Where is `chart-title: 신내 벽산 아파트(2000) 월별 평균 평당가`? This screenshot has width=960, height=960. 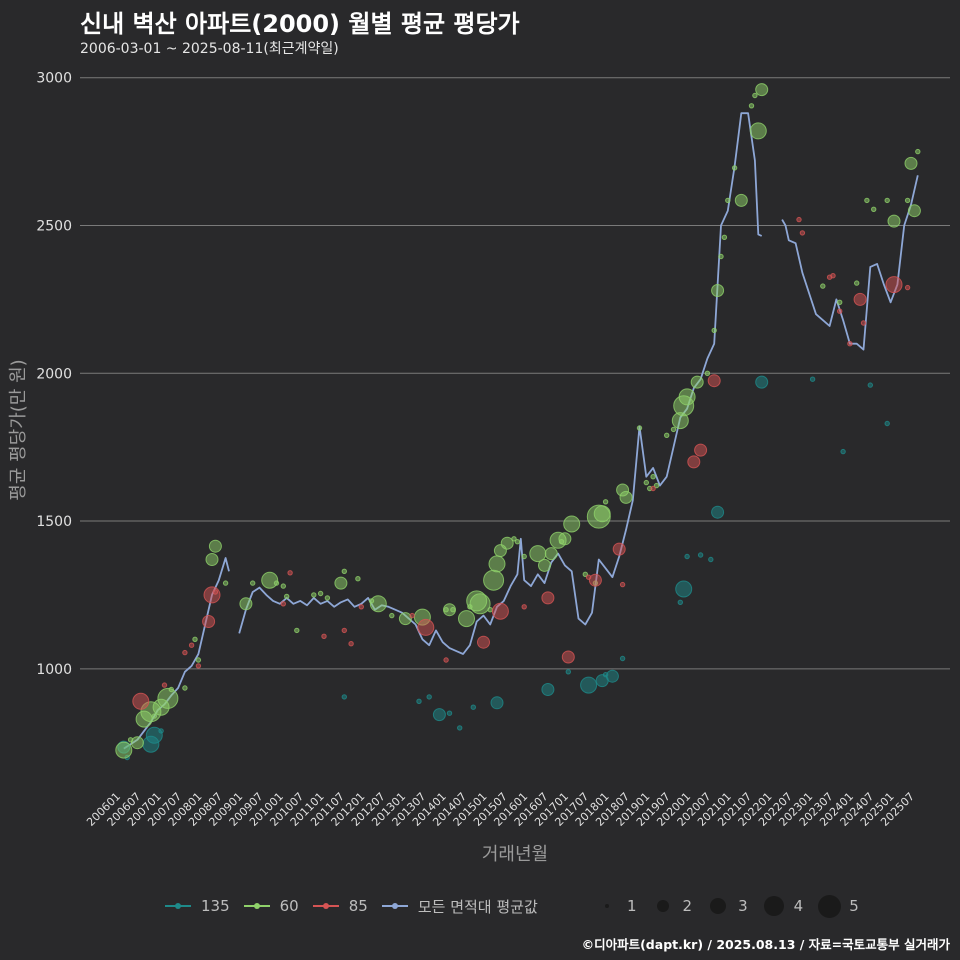
chart-title: 신내 벽산 아파트(2000) 월별 평균 평당가 is located at coordinates (300, 24).